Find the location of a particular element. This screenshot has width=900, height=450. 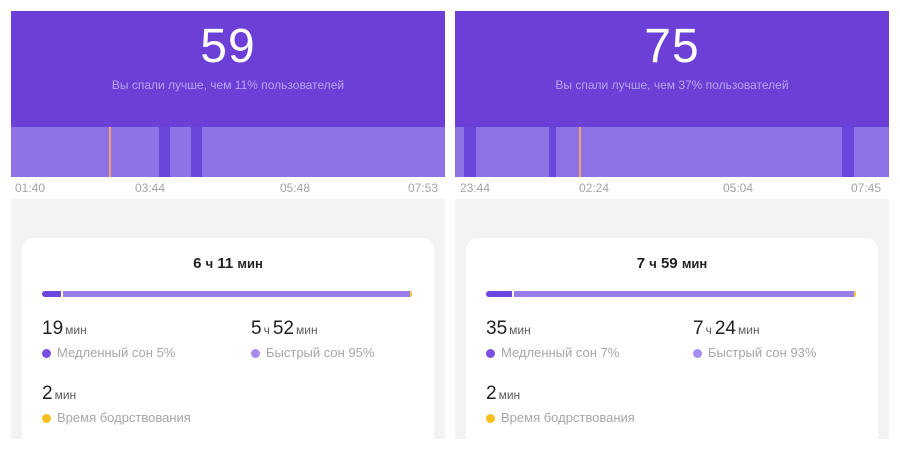

total-sleep-duration: 7 ч 59 мин is located at coordinates (672, 263).